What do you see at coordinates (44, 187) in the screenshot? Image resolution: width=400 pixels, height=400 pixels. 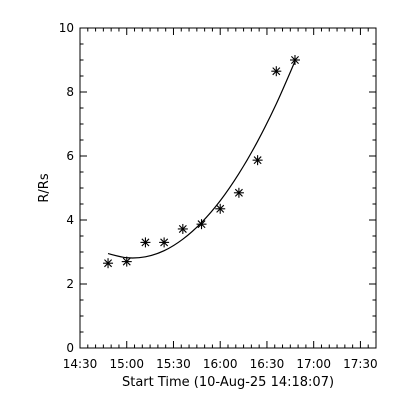 I see `y-axis-label: R/Rs` at bounding box center [44, 187].